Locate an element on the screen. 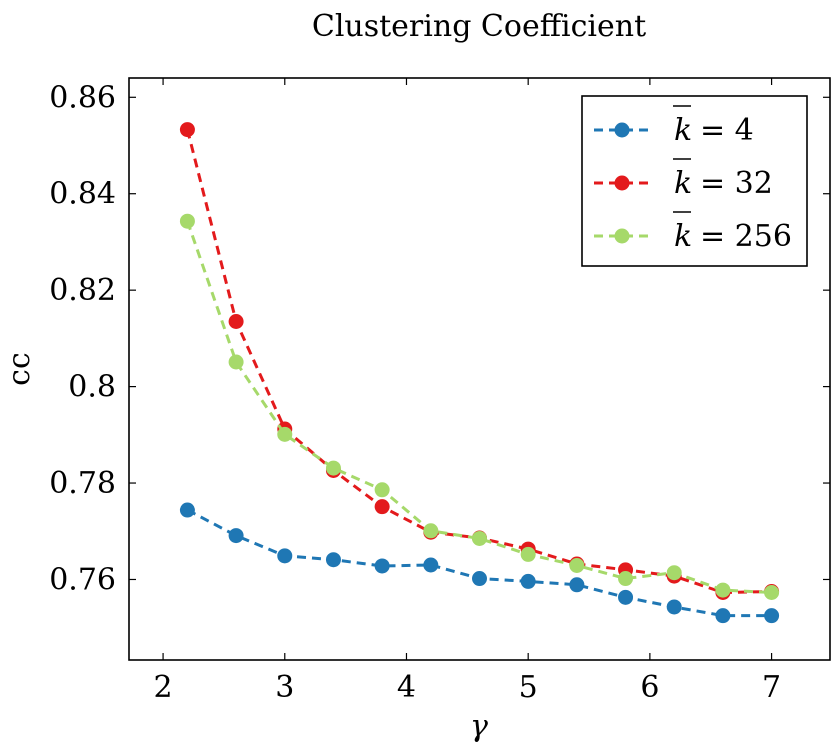 The height and width of the screenshot is (756, 831). legend-entry: k = 4 is located at coordinates (674, 126).